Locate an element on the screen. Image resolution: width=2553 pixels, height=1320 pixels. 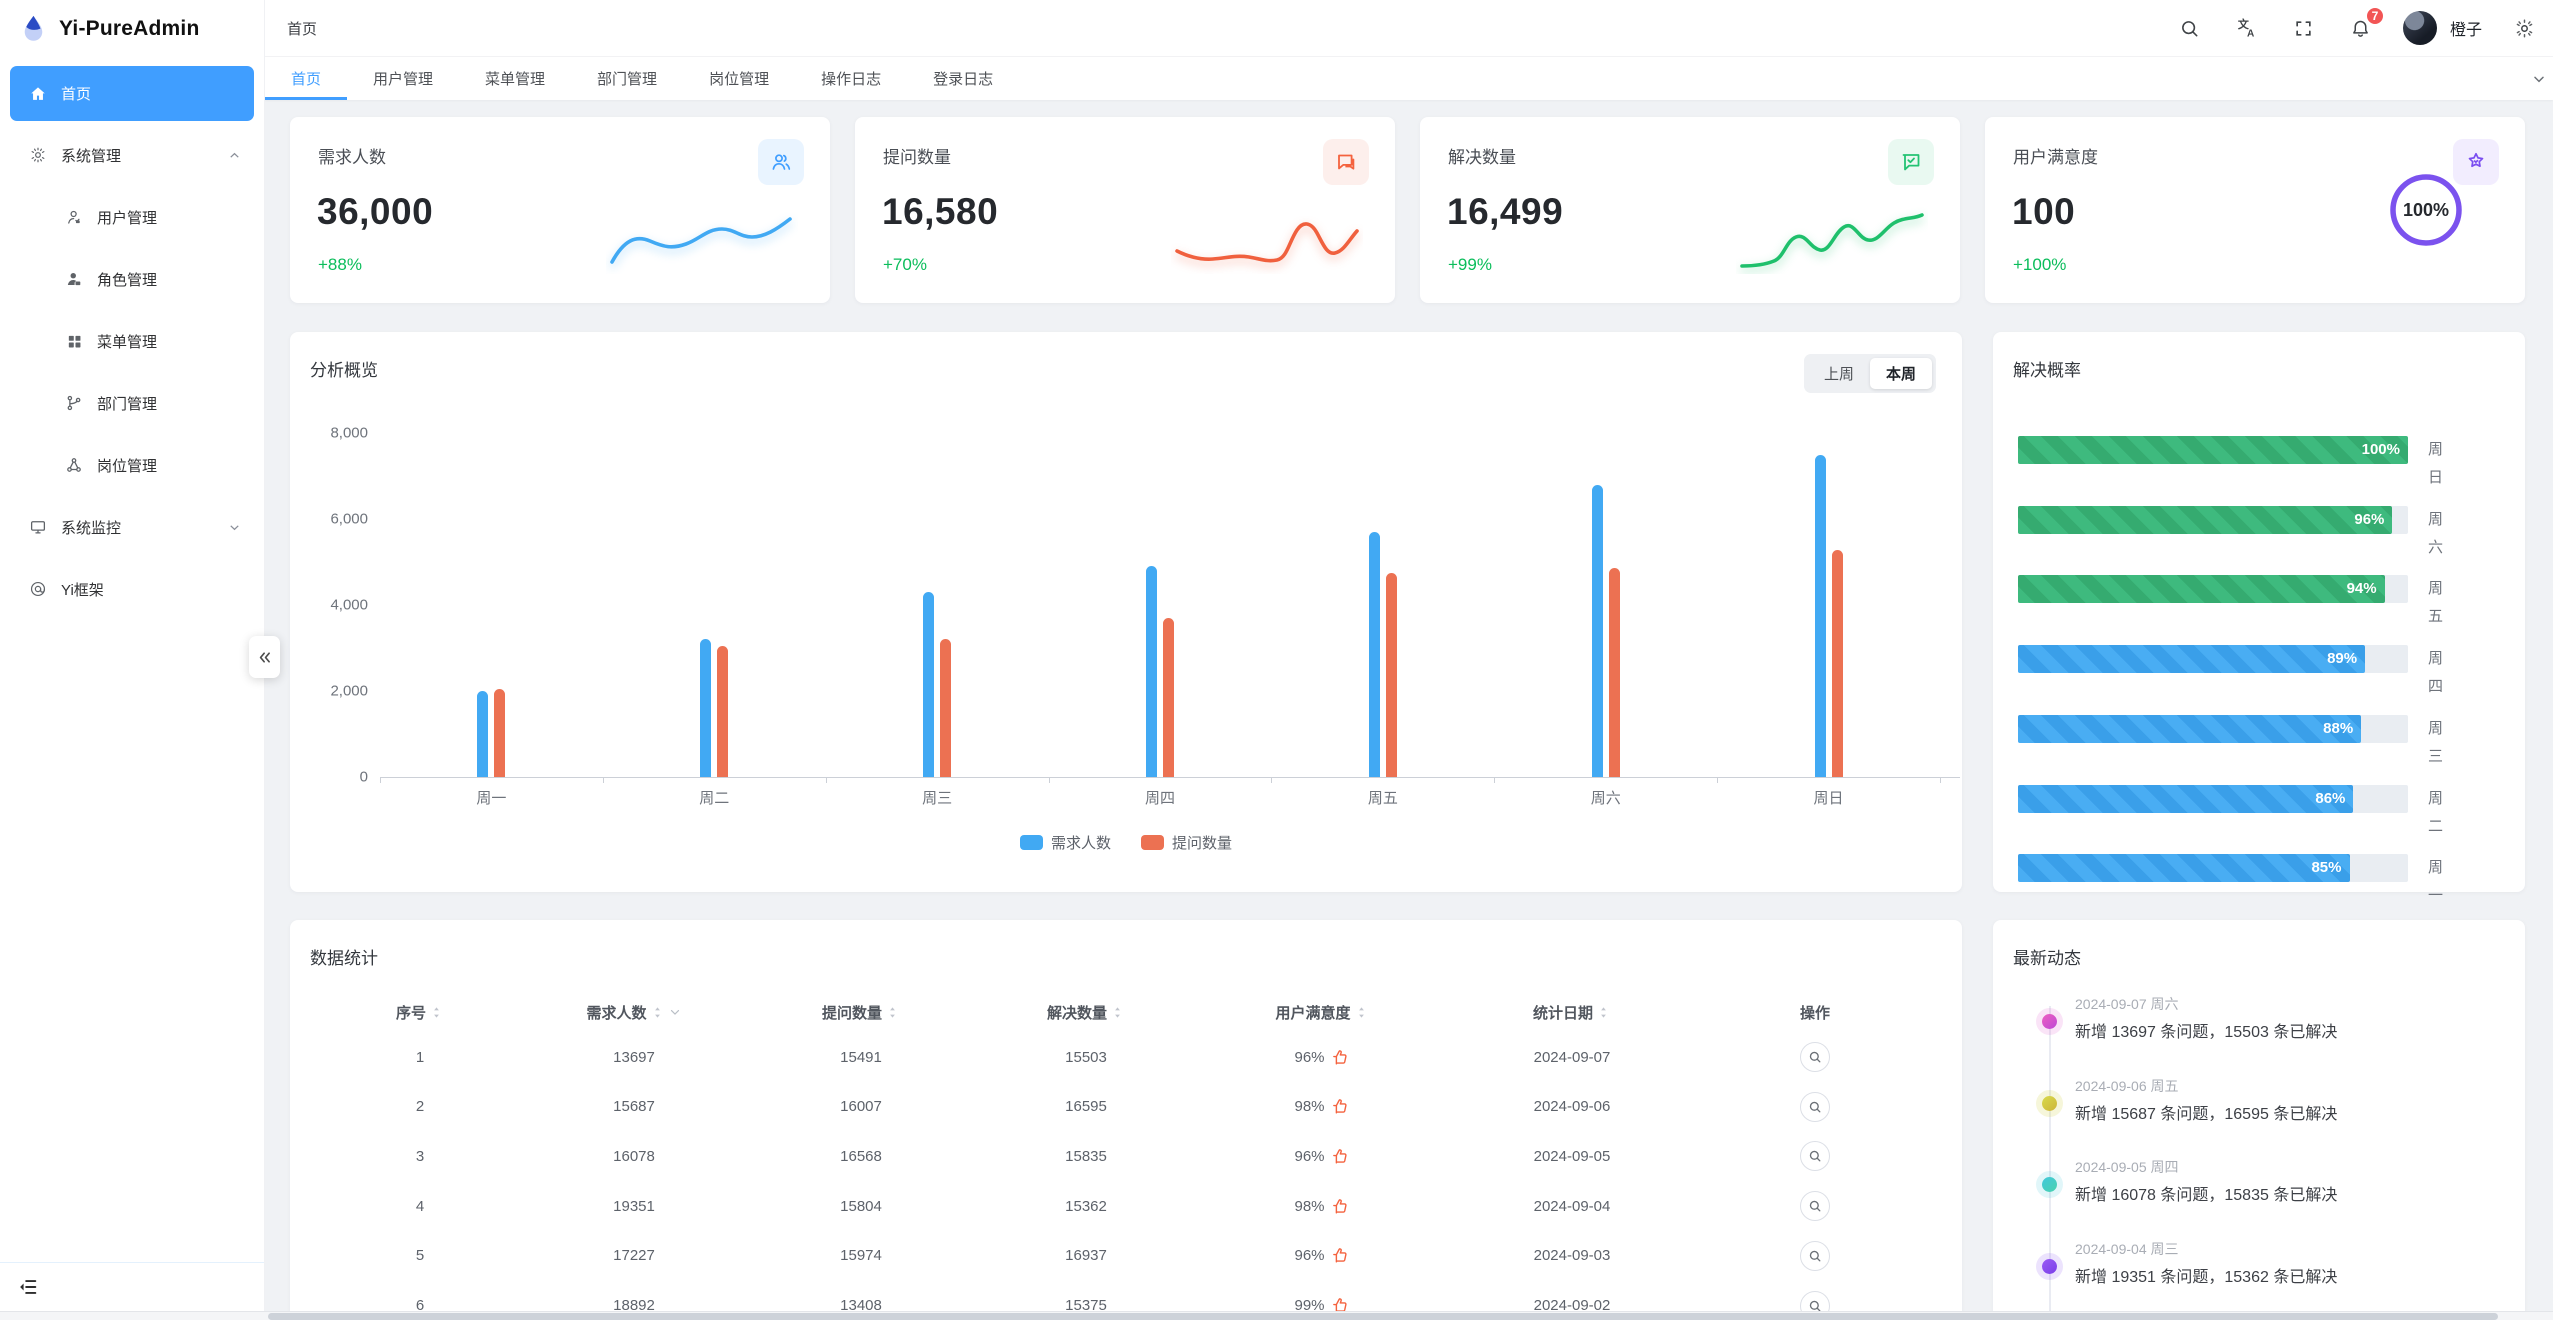
satisfaction-value: 99% is located at coordinates (1309, 1305).